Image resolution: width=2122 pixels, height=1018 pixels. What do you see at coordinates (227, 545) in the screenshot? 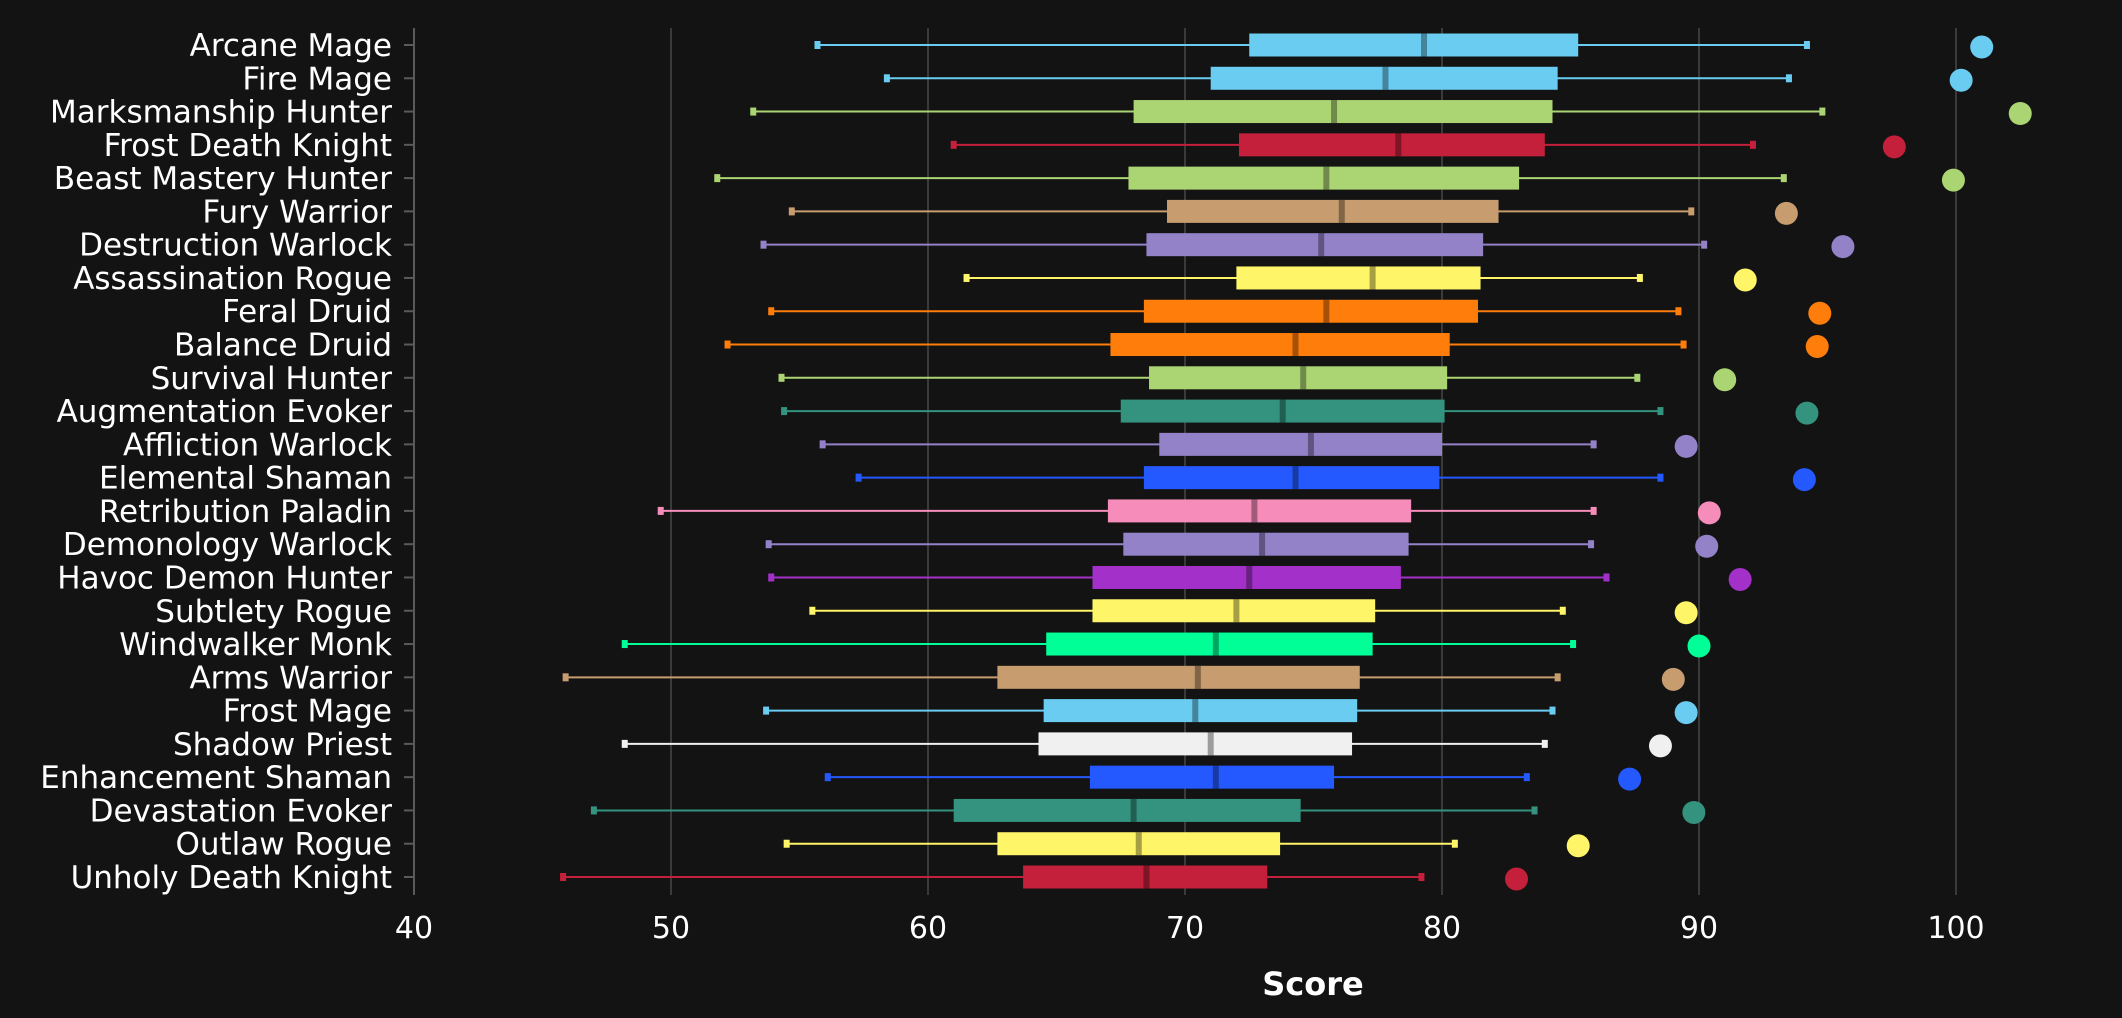
I see `category-label-demonology-warlock: Demonology Warlock` at bounding box center [227, 545].